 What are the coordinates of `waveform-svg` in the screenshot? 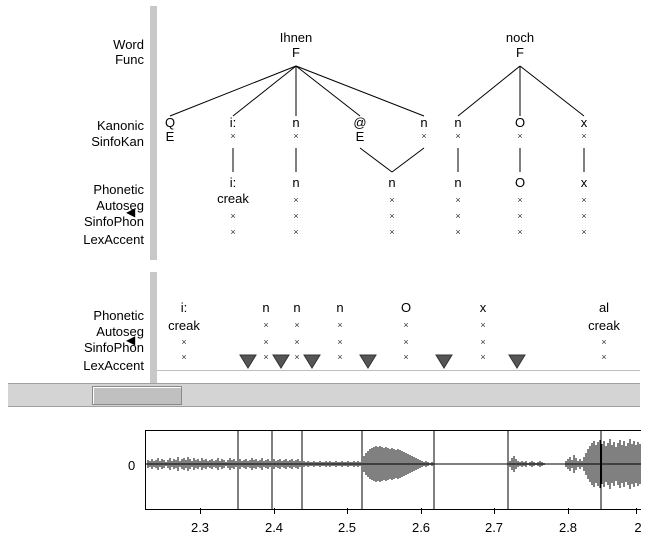 It's located at (393, 470).